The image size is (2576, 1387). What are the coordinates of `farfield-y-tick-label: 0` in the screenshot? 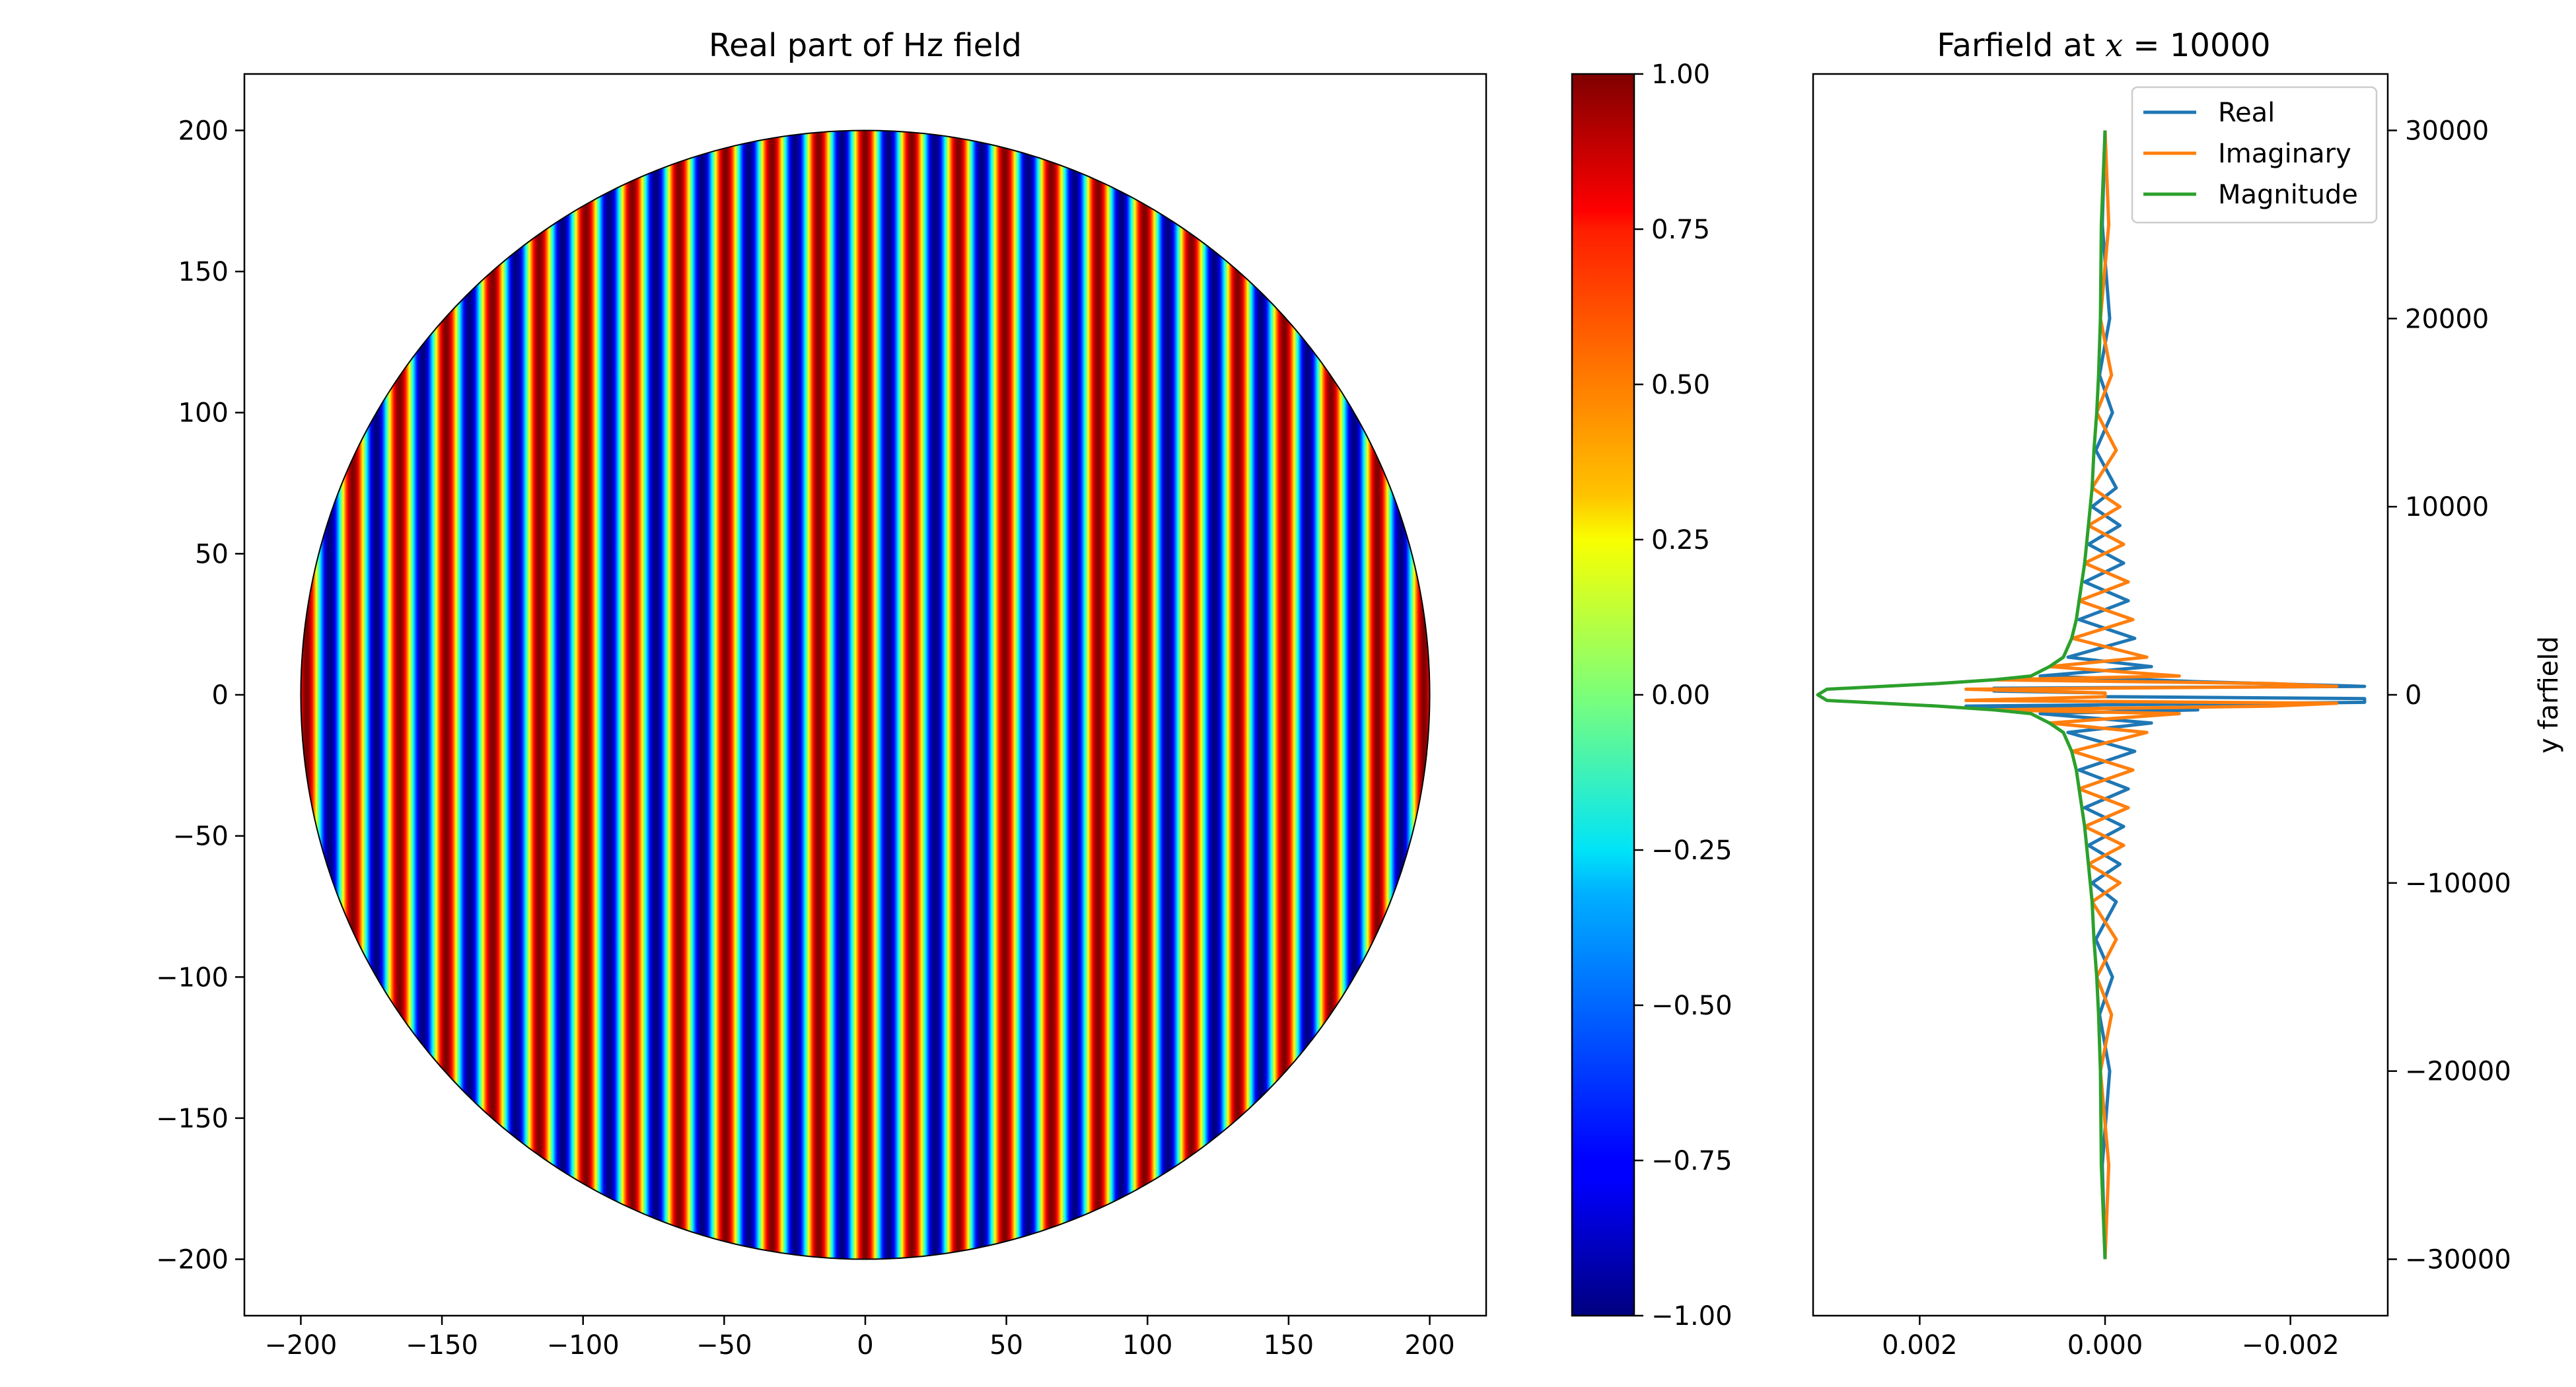 It's located at (2413, 695).